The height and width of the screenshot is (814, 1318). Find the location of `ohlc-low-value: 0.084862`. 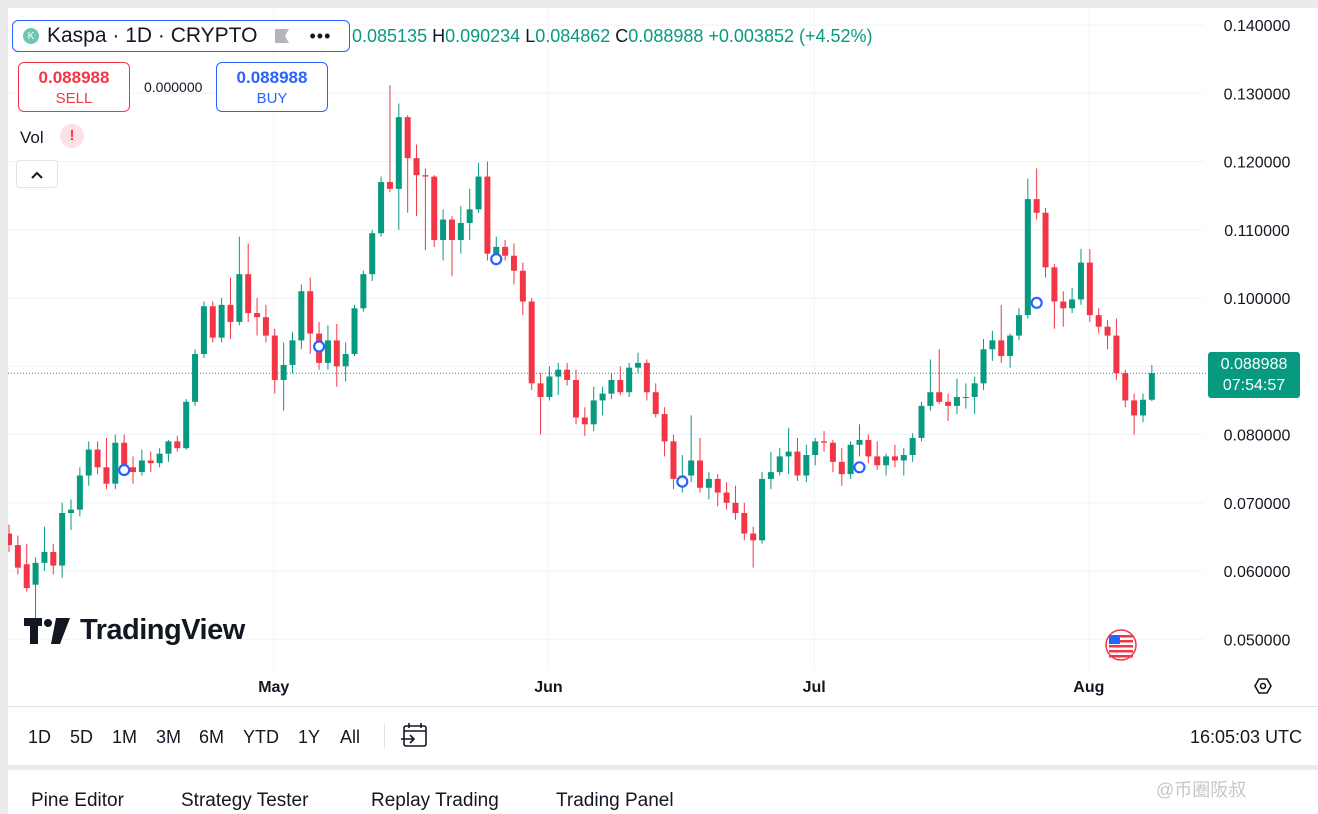

ohlc-low-value: 0.084862 is located at coordinates (573, 36).